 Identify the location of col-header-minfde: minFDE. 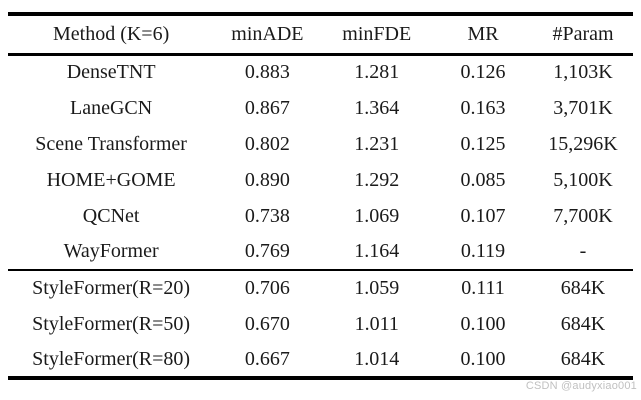
(377, 33).